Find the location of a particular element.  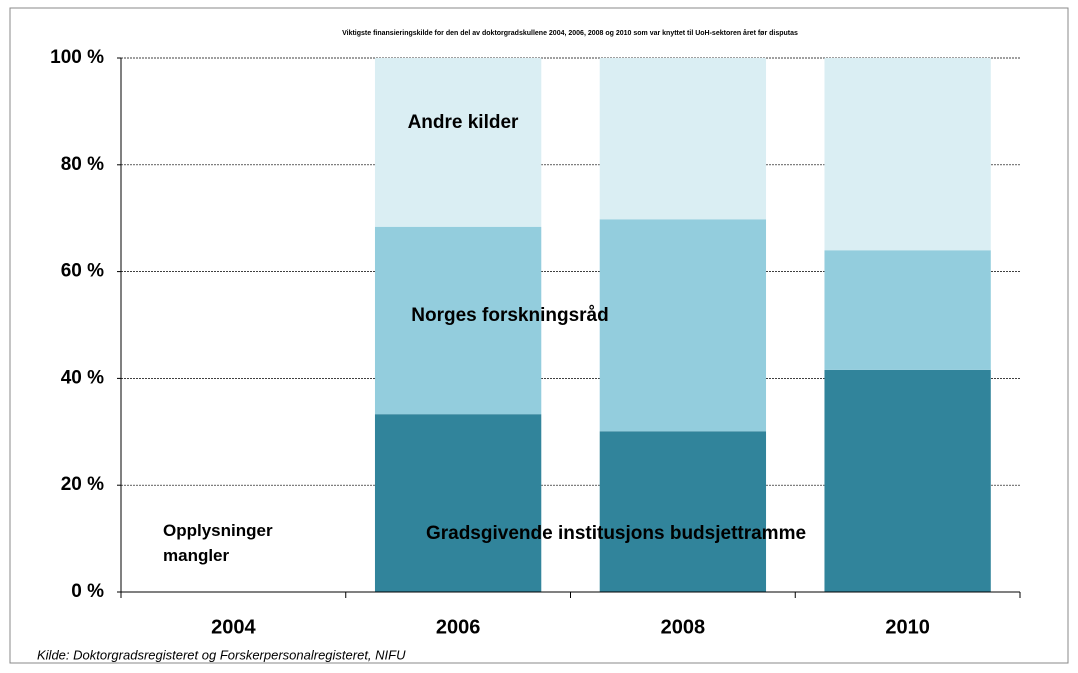

x-tick-label: 2010 is located at coordinates (907, 627).